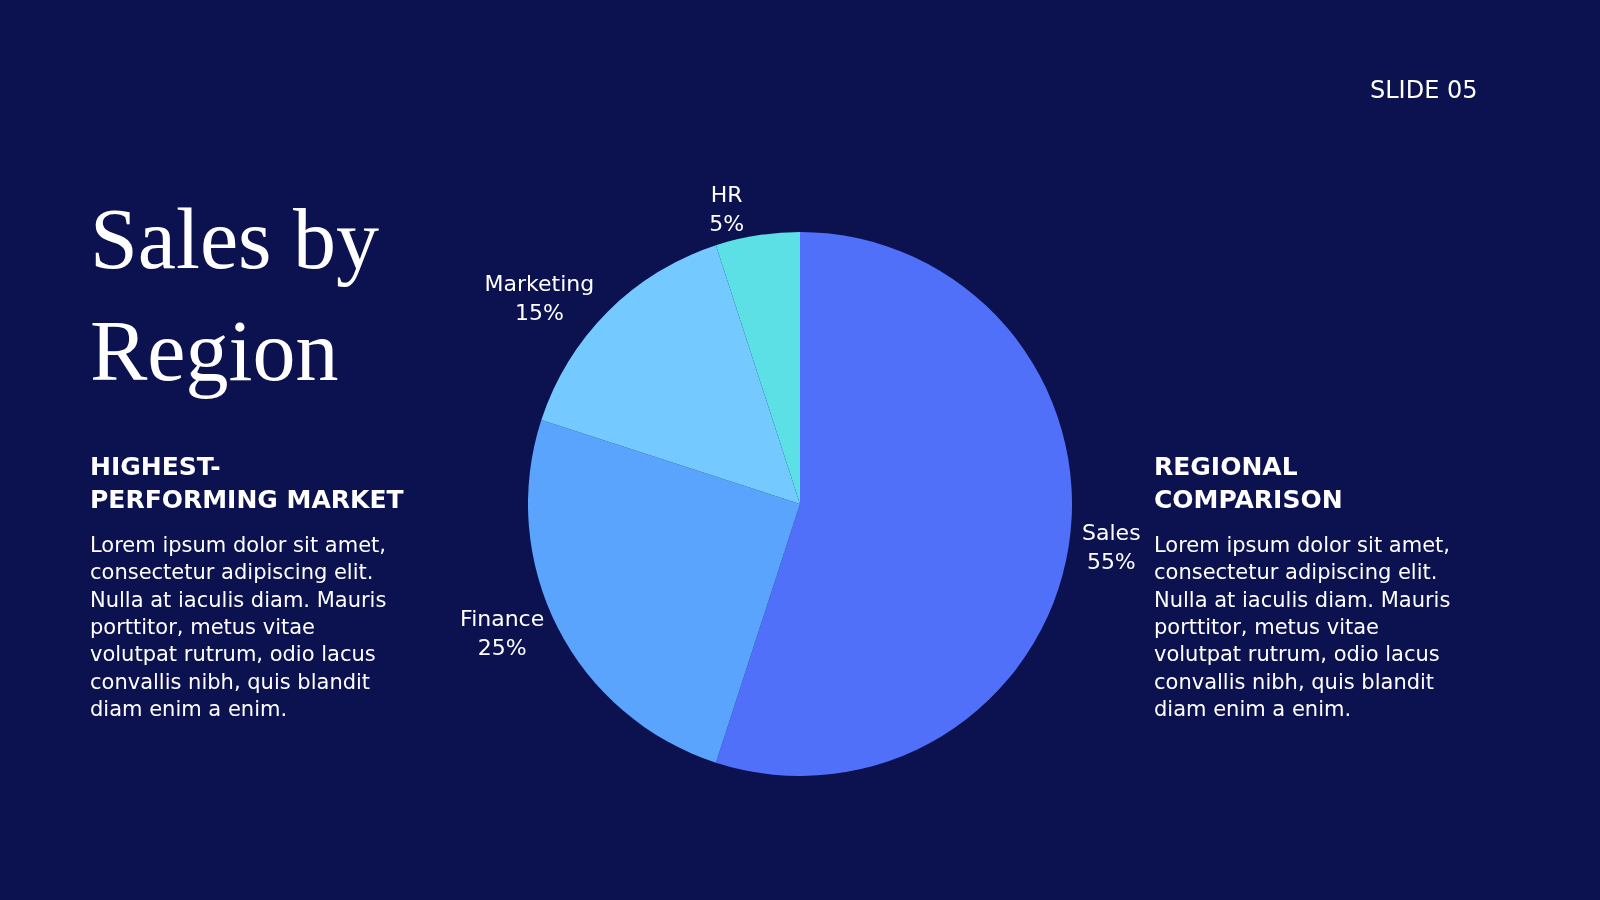 The height and width of the screenshot is (900, 1600). What do you see at coordinates (1111, 533) in the screenshot?
I see `slice-label: Sales` at bounding box center [1111, 533].